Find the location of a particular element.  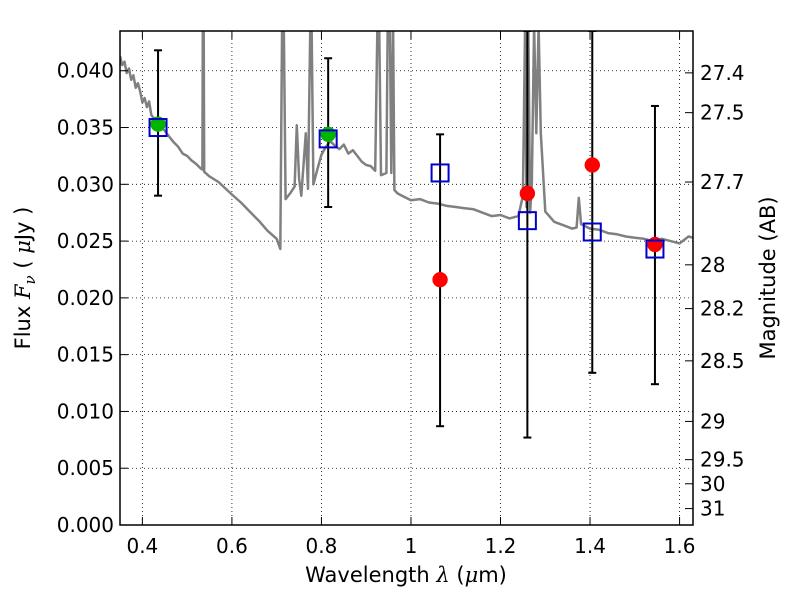

y2-tick-label: 28.5 is located at coordinates (722, 361).